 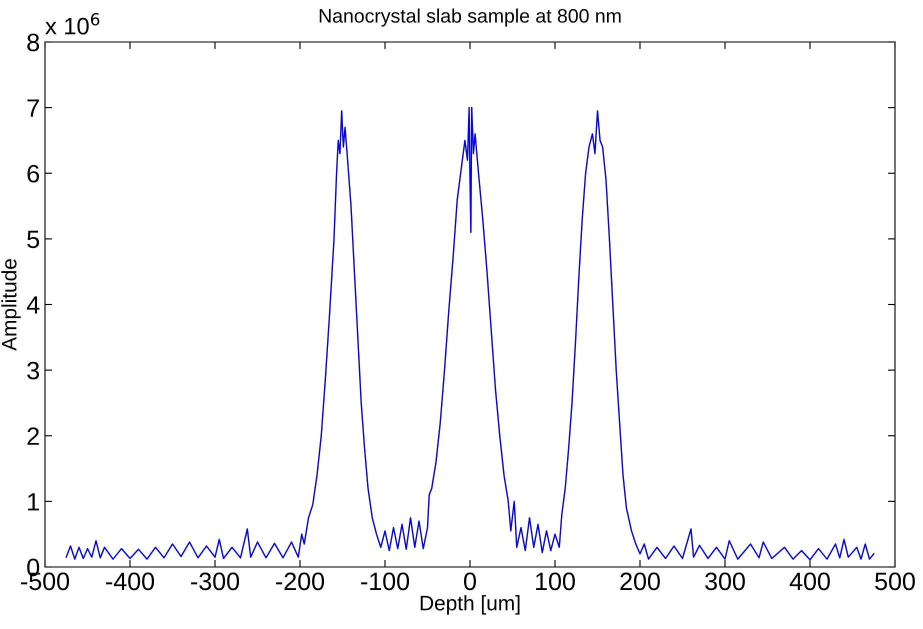 I want to click on chart-title: Nanocrystal slab sample at 800 nm, so click(x=470, y=17).